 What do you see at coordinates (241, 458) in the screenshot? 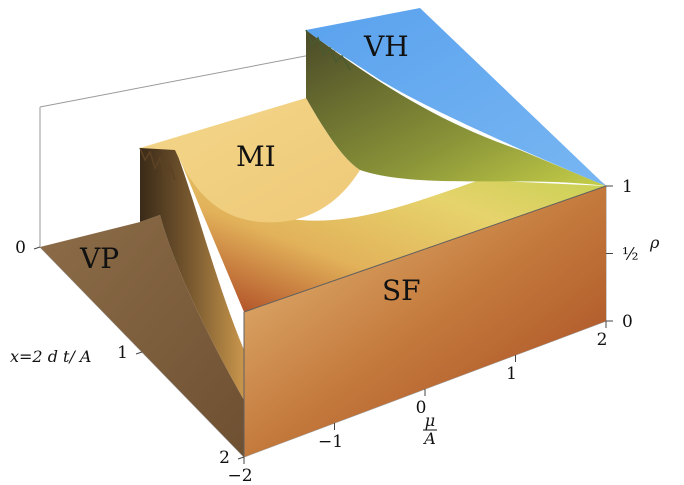
I see `x-tick-2-mark` at bounding box center [241, 458].